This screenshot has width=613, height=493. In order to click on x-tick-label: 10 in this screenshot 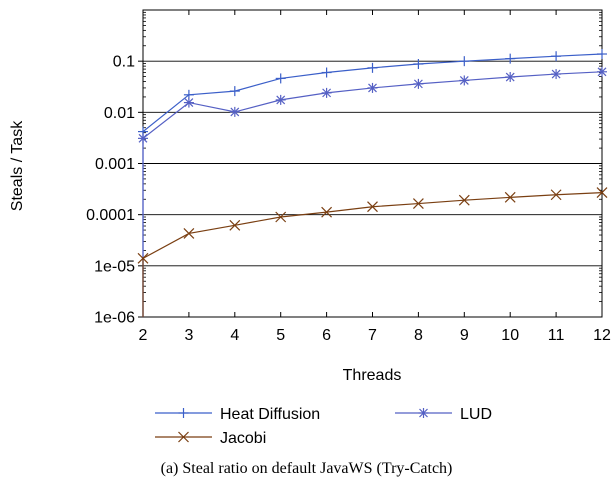, I will do `click(510, 335)`.